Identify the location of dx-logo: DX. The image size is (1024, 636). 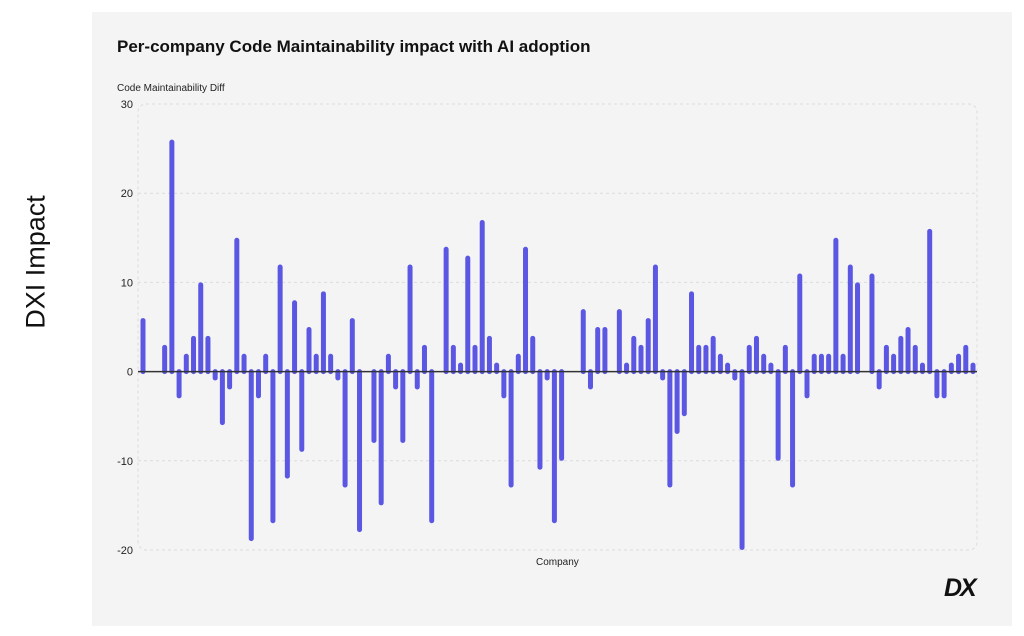
(960, 588).